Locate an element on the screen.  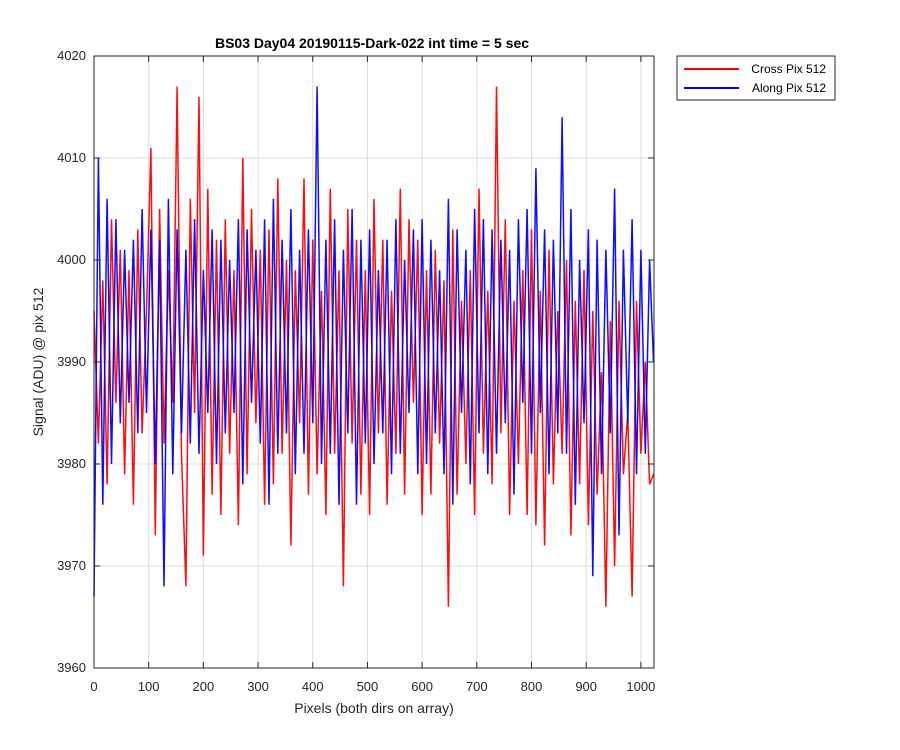
x-tick-label: 500 is located at coordinates (368, 686).